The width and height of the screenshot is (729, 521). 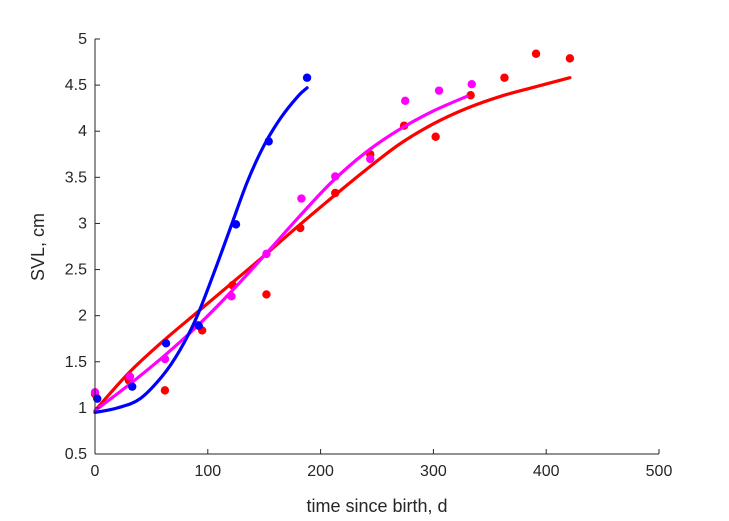 I want to click on x-axis-label: time since birth, d, so click(x=376, y=506).